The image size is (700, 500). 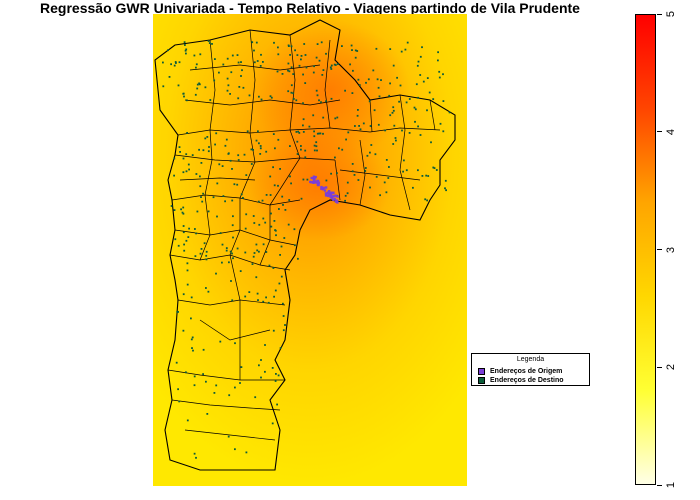 I want to click on scale-tick-label: 2, so click(x=671, y=367).